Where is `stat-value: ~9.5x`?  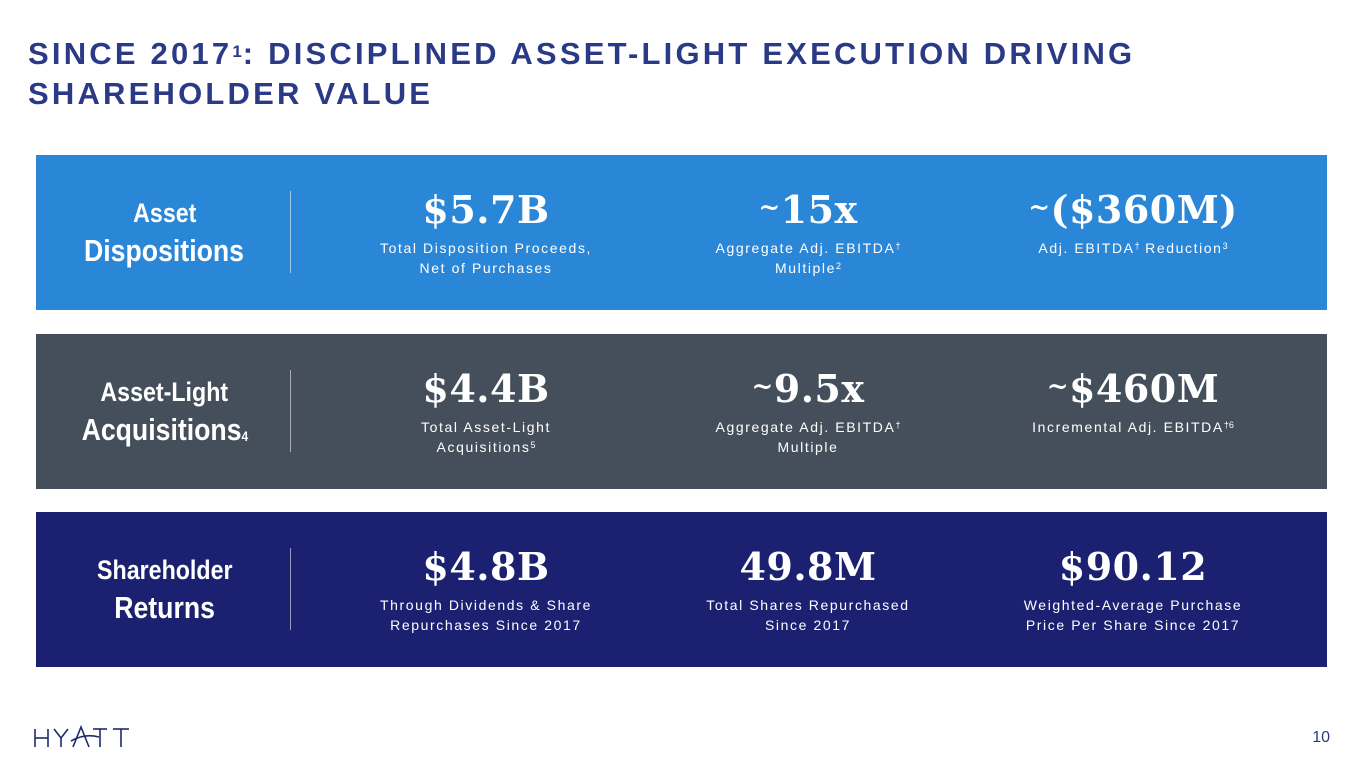
stat-value: ~9.5x is located at coordinates (808, 388).